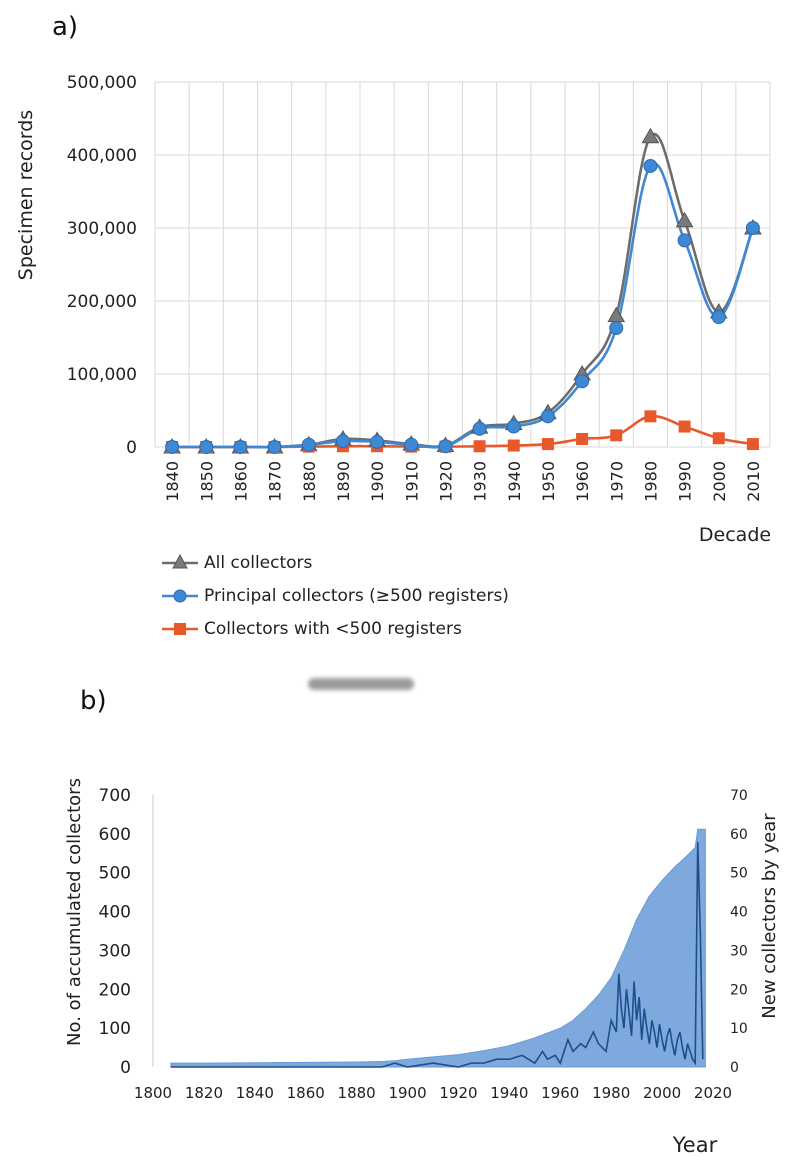  I want to click on panel-a-x-tick-label: 1930, so click(480, 481).